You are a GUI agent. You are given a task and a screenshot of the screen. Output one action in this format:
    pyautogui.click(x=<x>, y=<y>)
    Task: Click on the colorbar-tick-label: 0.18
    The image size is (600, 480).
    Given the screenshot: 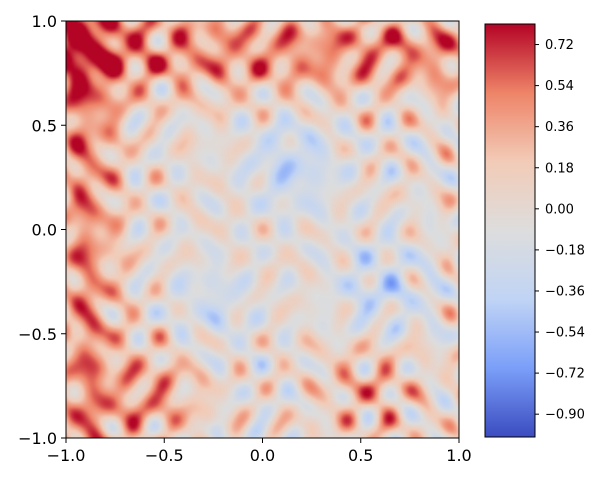 What is the action you would take?
    pyautogui.click(x=559, y=168)
    